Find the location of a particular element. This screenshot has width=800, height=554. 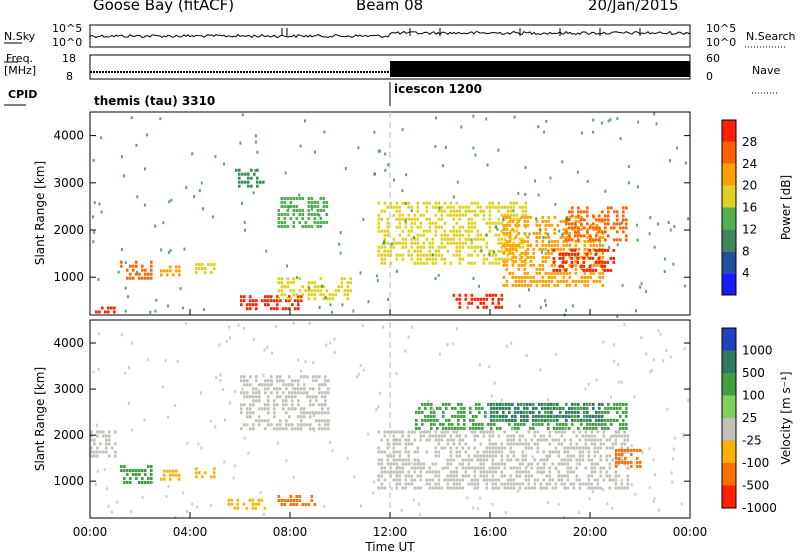

velocity-colorbar-tick-label: 500 is located at coordinates (753, 373).